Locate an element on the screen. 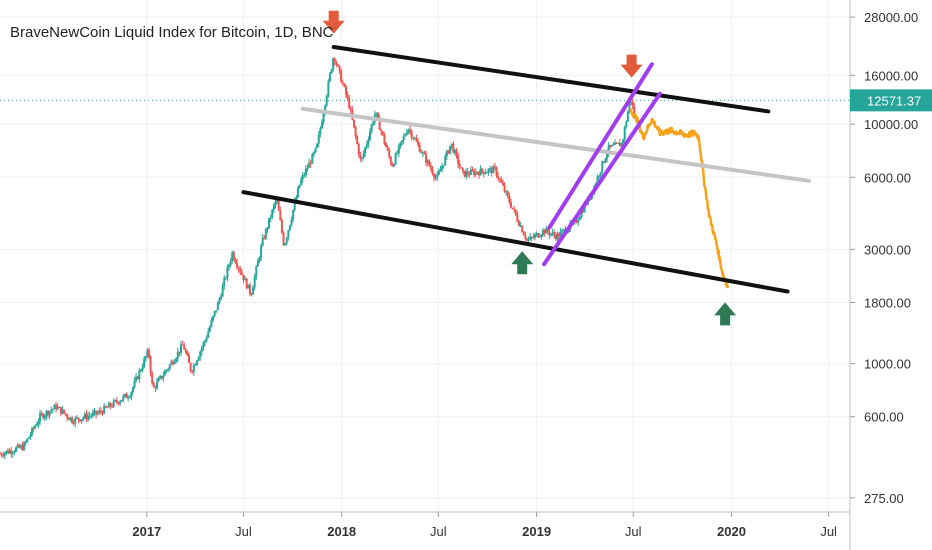  purple-channel-upper is located at coordinates (600, 146).